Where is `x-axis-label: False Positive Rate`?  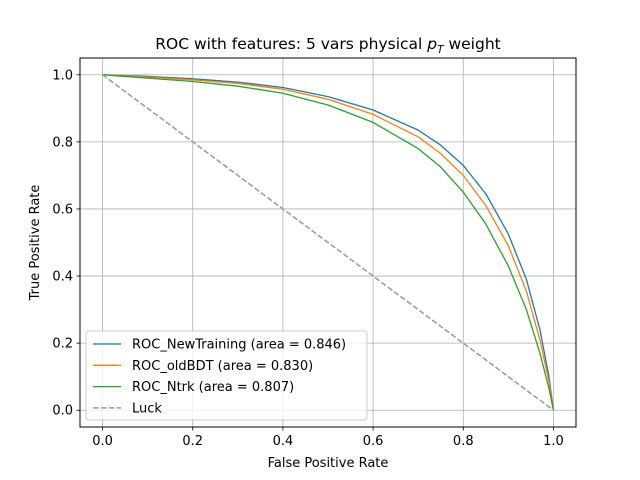 x-axis-label: False Positive Rate is located at coordinates (328, 463).